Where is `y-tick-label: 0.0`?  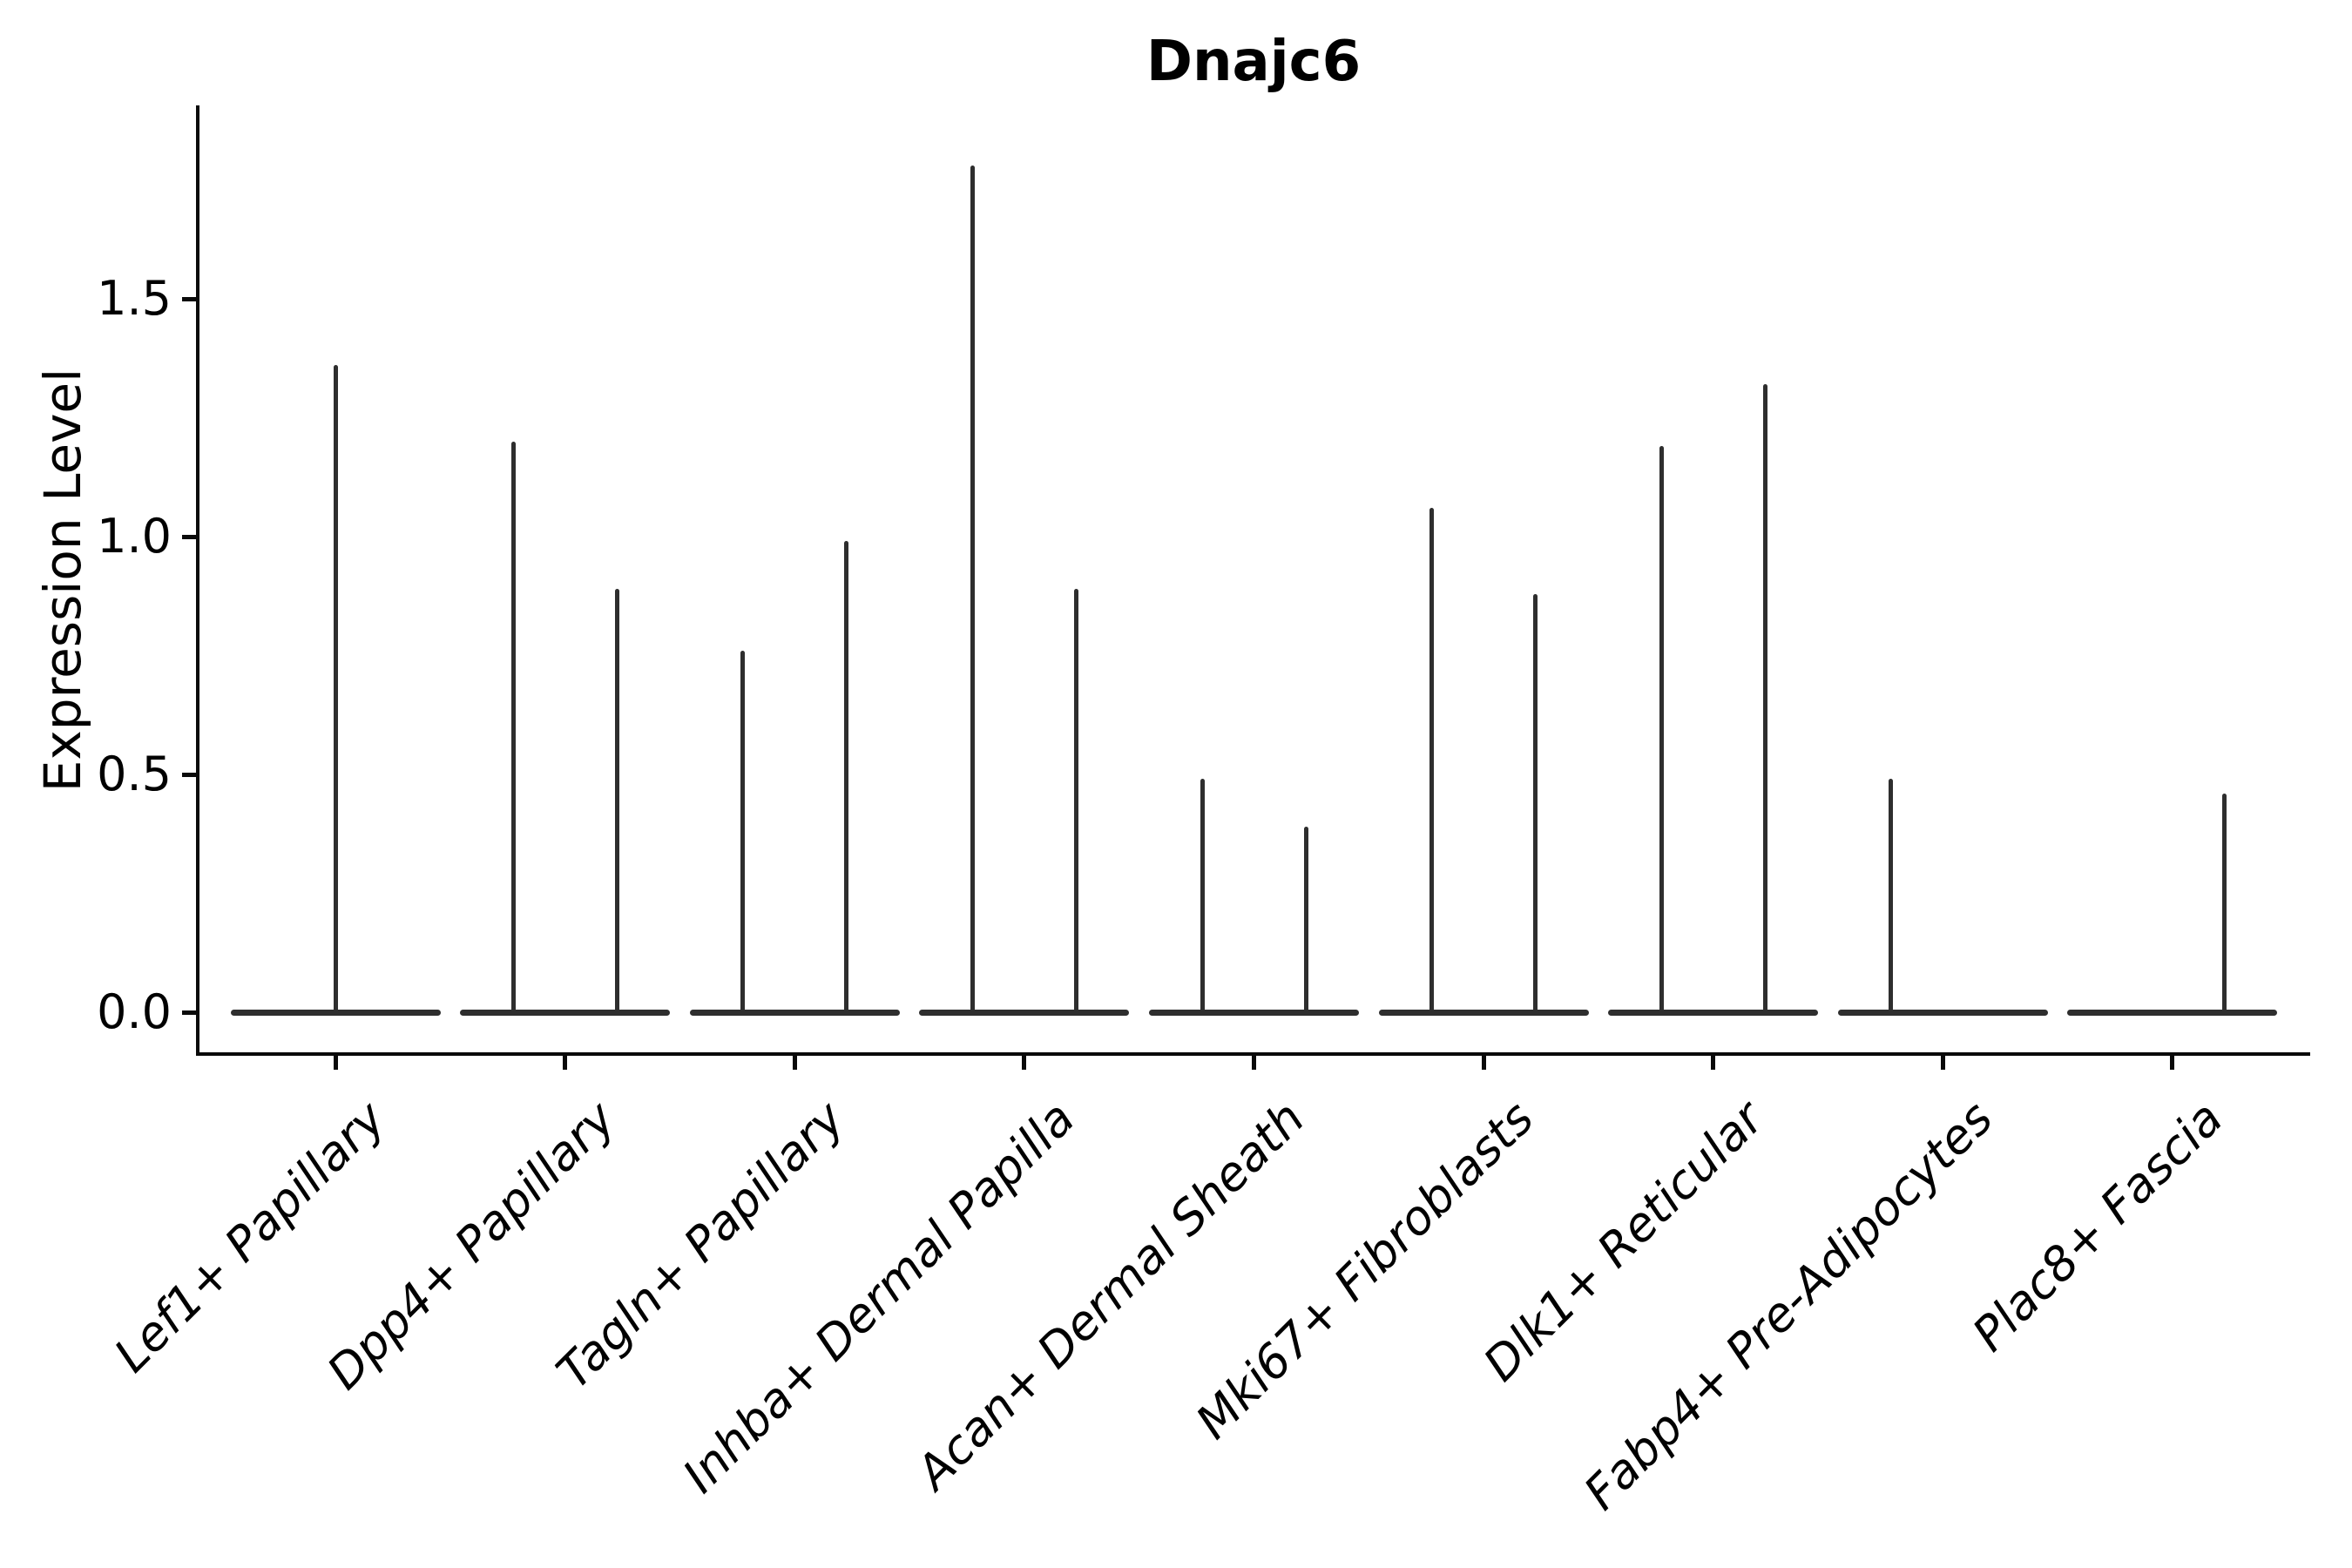 y-tick-label: 0.0 is located at coordinates (134, 1012).